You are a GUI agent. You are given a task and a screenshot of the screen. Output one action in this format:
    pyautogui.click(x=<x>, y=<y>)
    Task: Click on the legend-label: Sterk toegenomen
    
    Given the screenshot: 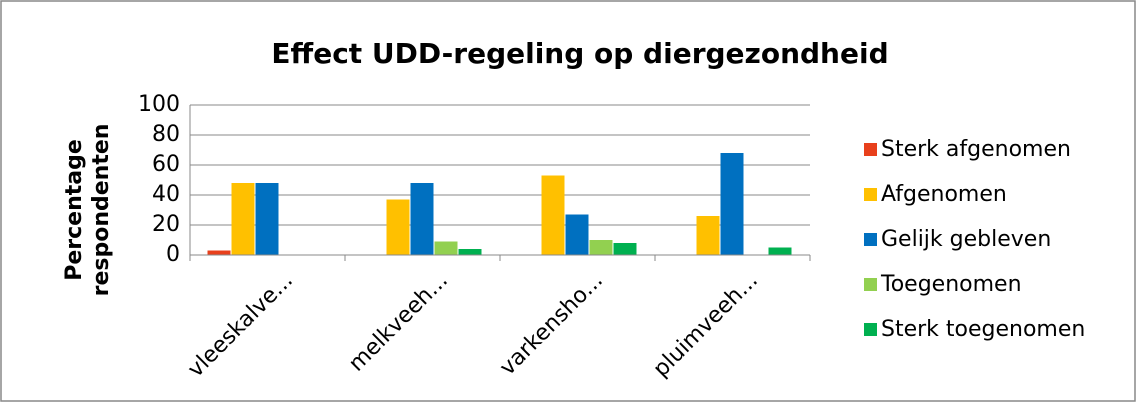 What is the action you would take?
    pyautogui.click(x=983, y=329)
    